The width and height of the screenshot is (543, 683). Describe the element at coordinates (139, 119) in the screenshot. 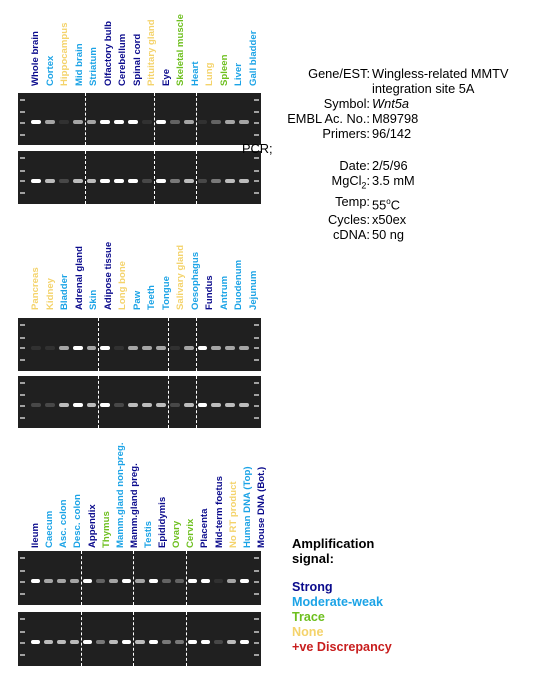

I see `gel-image-panel-1-top` at that location.